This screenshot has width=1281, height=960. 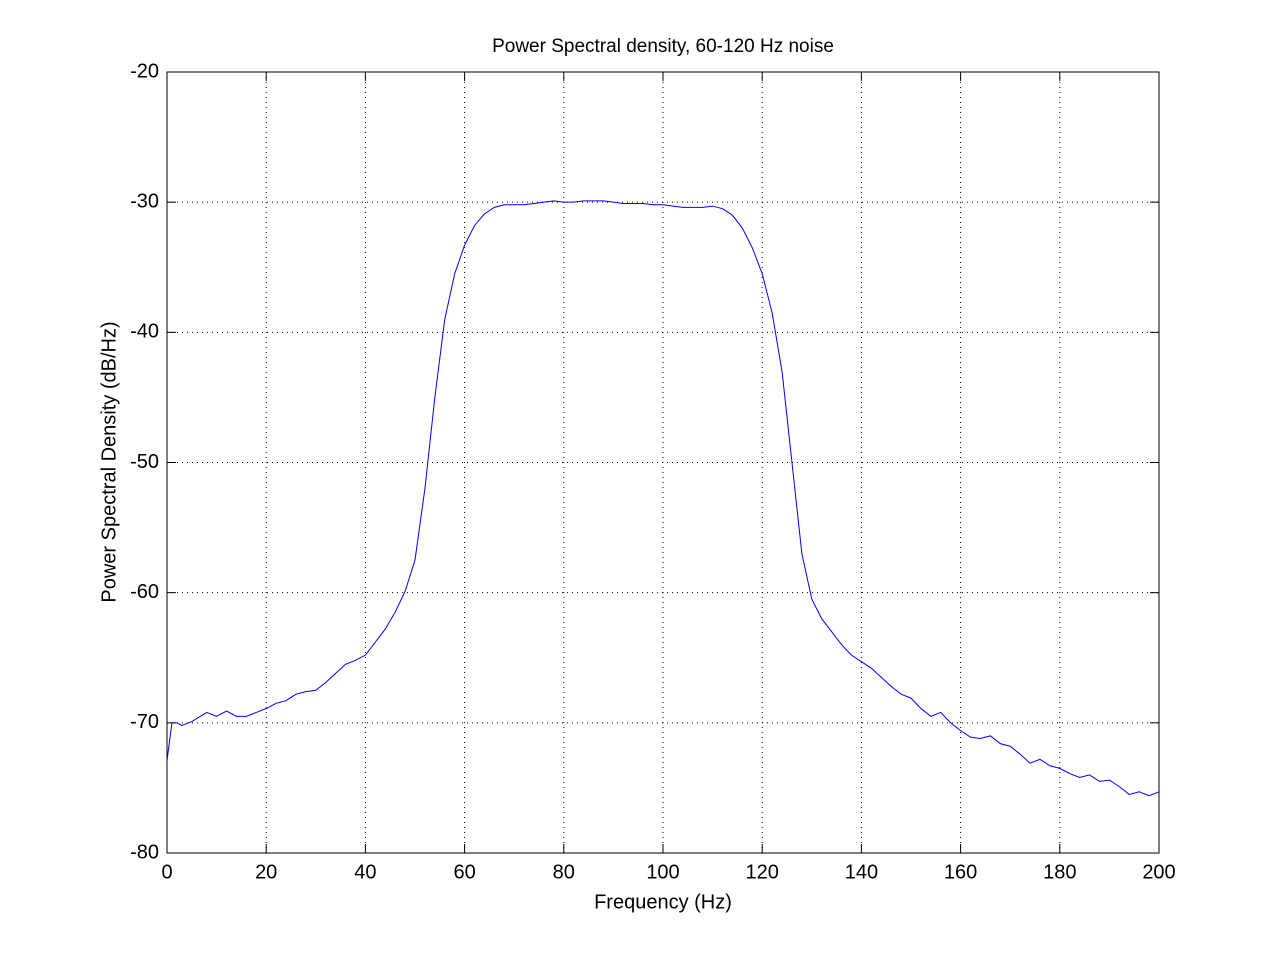 I want to click on x-tick-label: 0, so click(x=166, y=872).